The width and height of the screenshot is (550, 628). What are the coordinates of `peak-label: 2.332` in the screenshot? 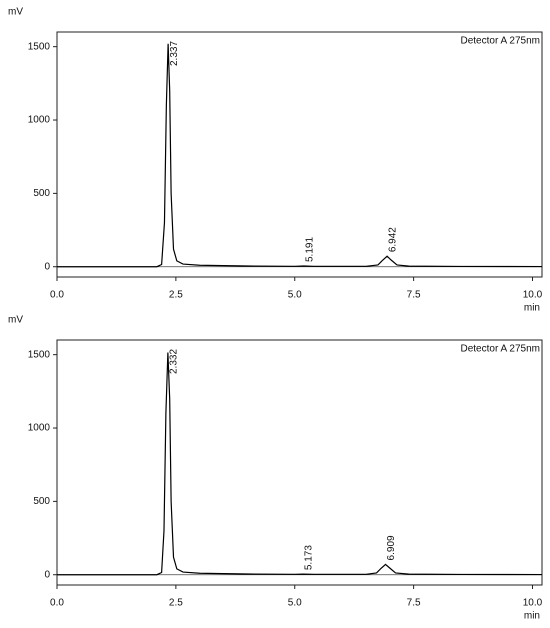 It's located at (174, 361).